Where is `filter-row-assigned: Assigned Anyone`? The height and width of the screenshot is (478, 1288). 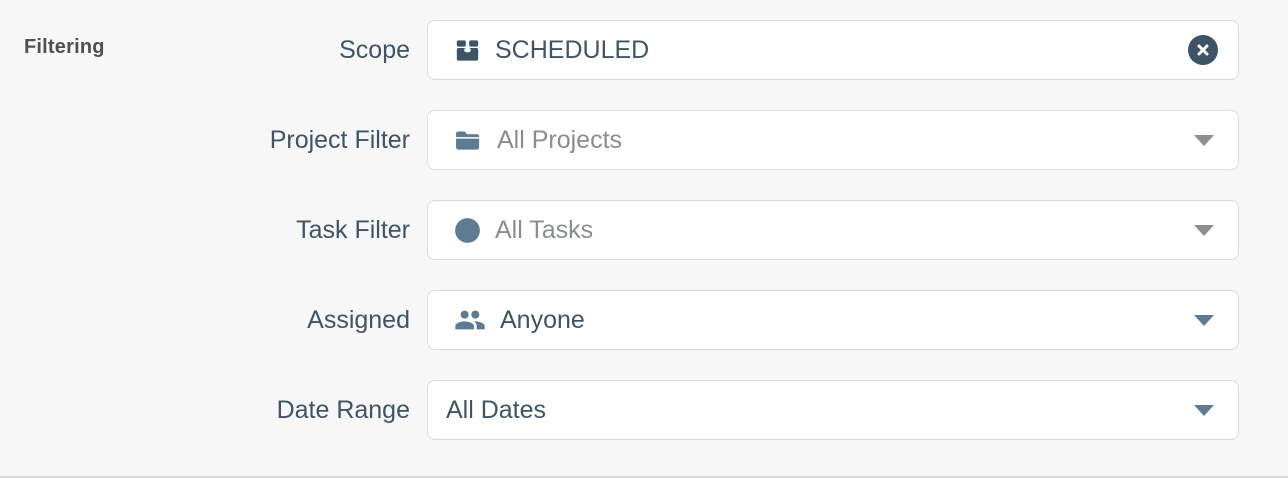 filter-row-assigned: Assigned Anyone is located at coordinates (619, 320).